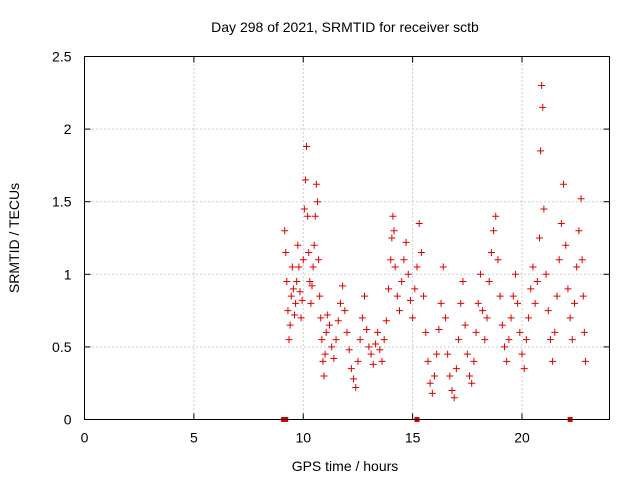  What do you see at coordinates (345, 466) in the screenshot?
I see `x-axis-title: GPS time / hours` at bounding box center [345, 466].